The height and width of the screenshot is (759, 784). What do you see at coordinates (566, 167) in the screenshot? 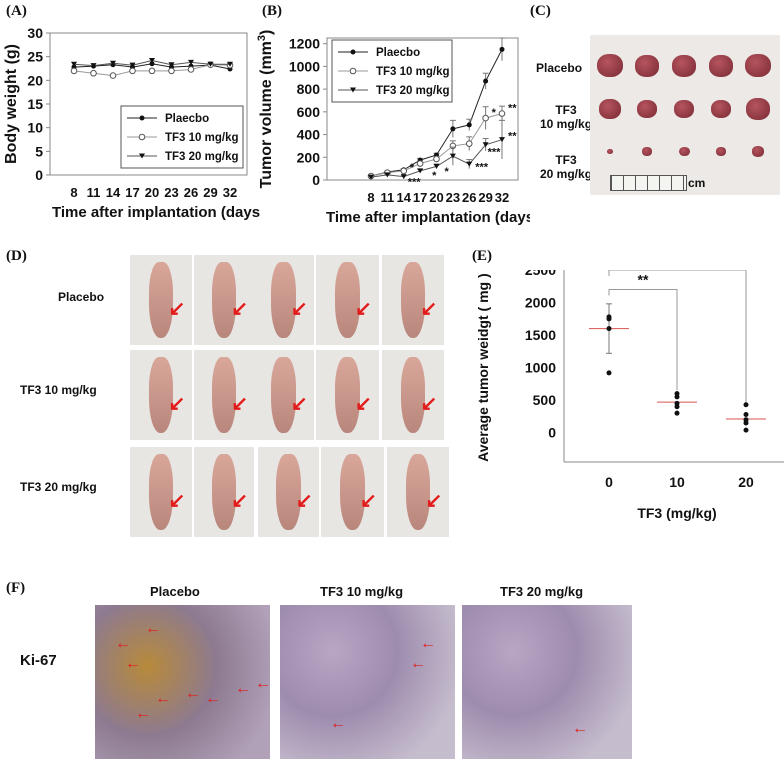
I see `c-row-tf3-20: TF3 20 mg/kg` at bounding box center [566, 167].